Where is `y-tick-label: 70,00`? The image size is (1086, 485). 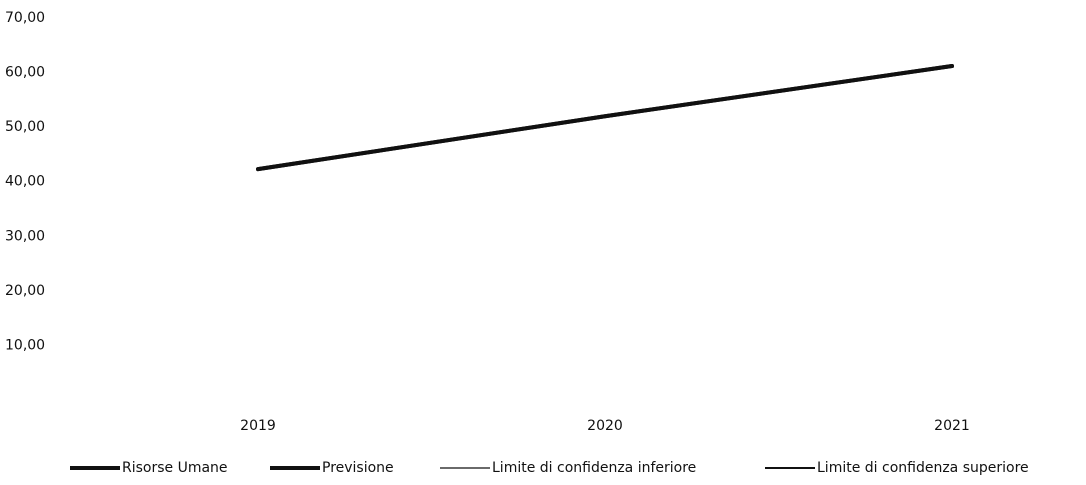 y-tick-label: 70,00 is located at coordinates (25, 18).